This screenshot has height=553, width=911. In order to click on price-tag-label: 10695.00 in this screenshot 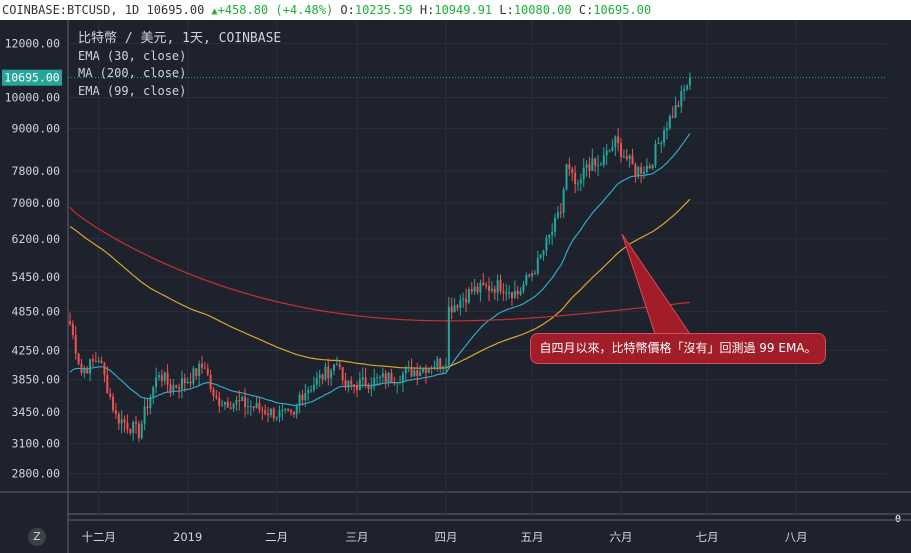, I will do `click(31, 78)`.